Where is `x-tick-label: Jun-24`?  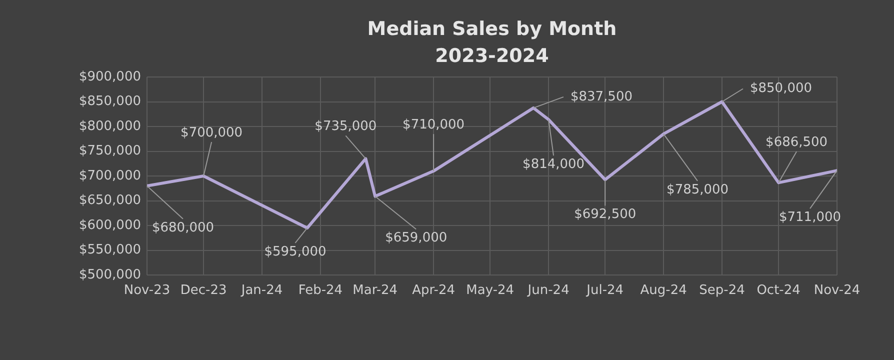 x-tick-label: Jun-24 is located at coordinates (548, 290).